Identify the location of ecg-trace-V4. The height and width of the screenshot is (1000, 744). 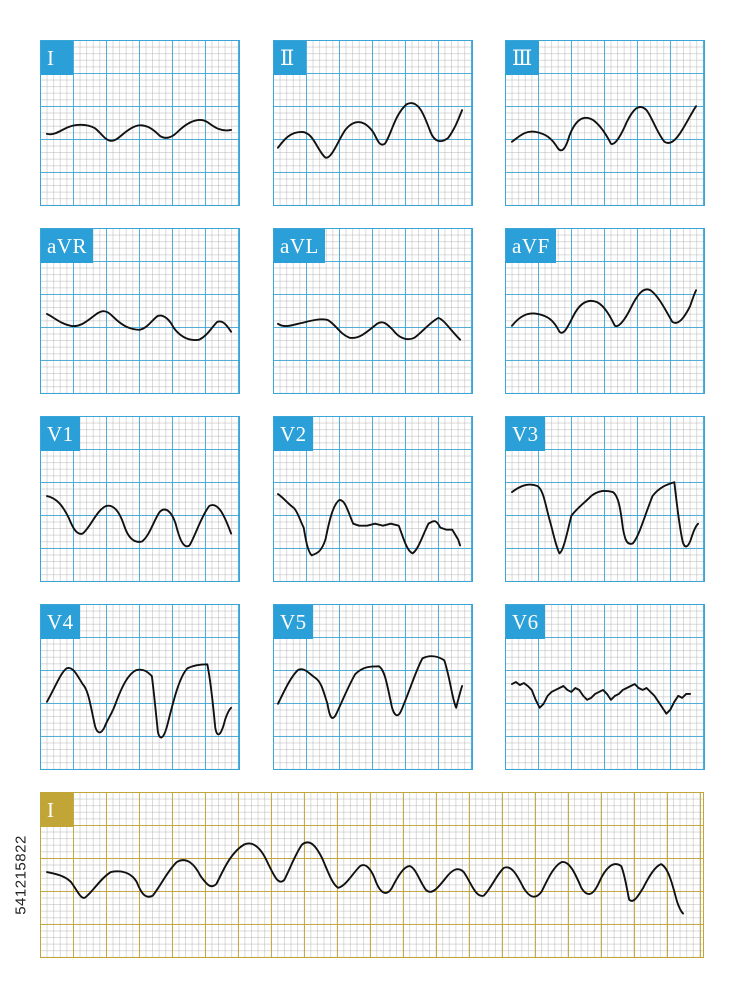
(139, 701).